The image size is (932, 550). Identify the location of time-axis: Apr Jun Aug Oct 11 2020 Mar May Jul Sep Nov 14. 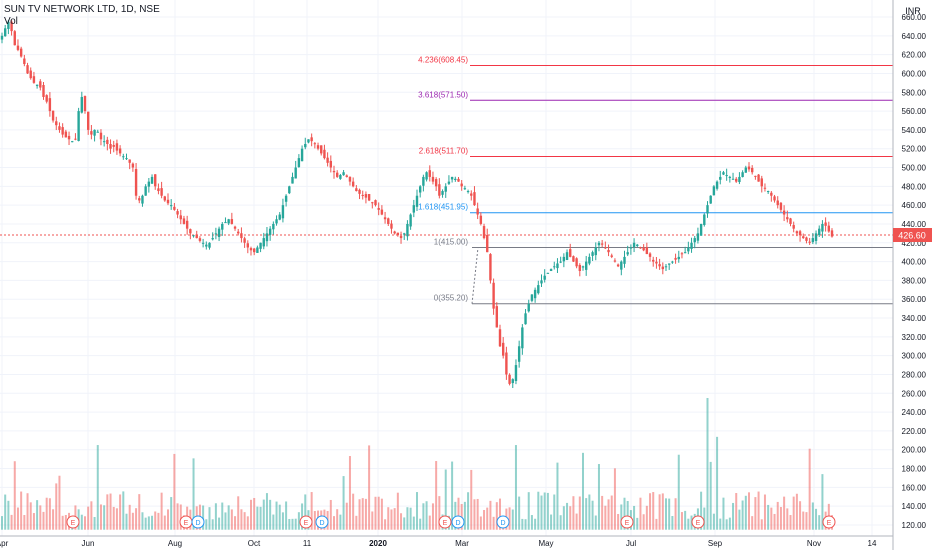
(438, 543).